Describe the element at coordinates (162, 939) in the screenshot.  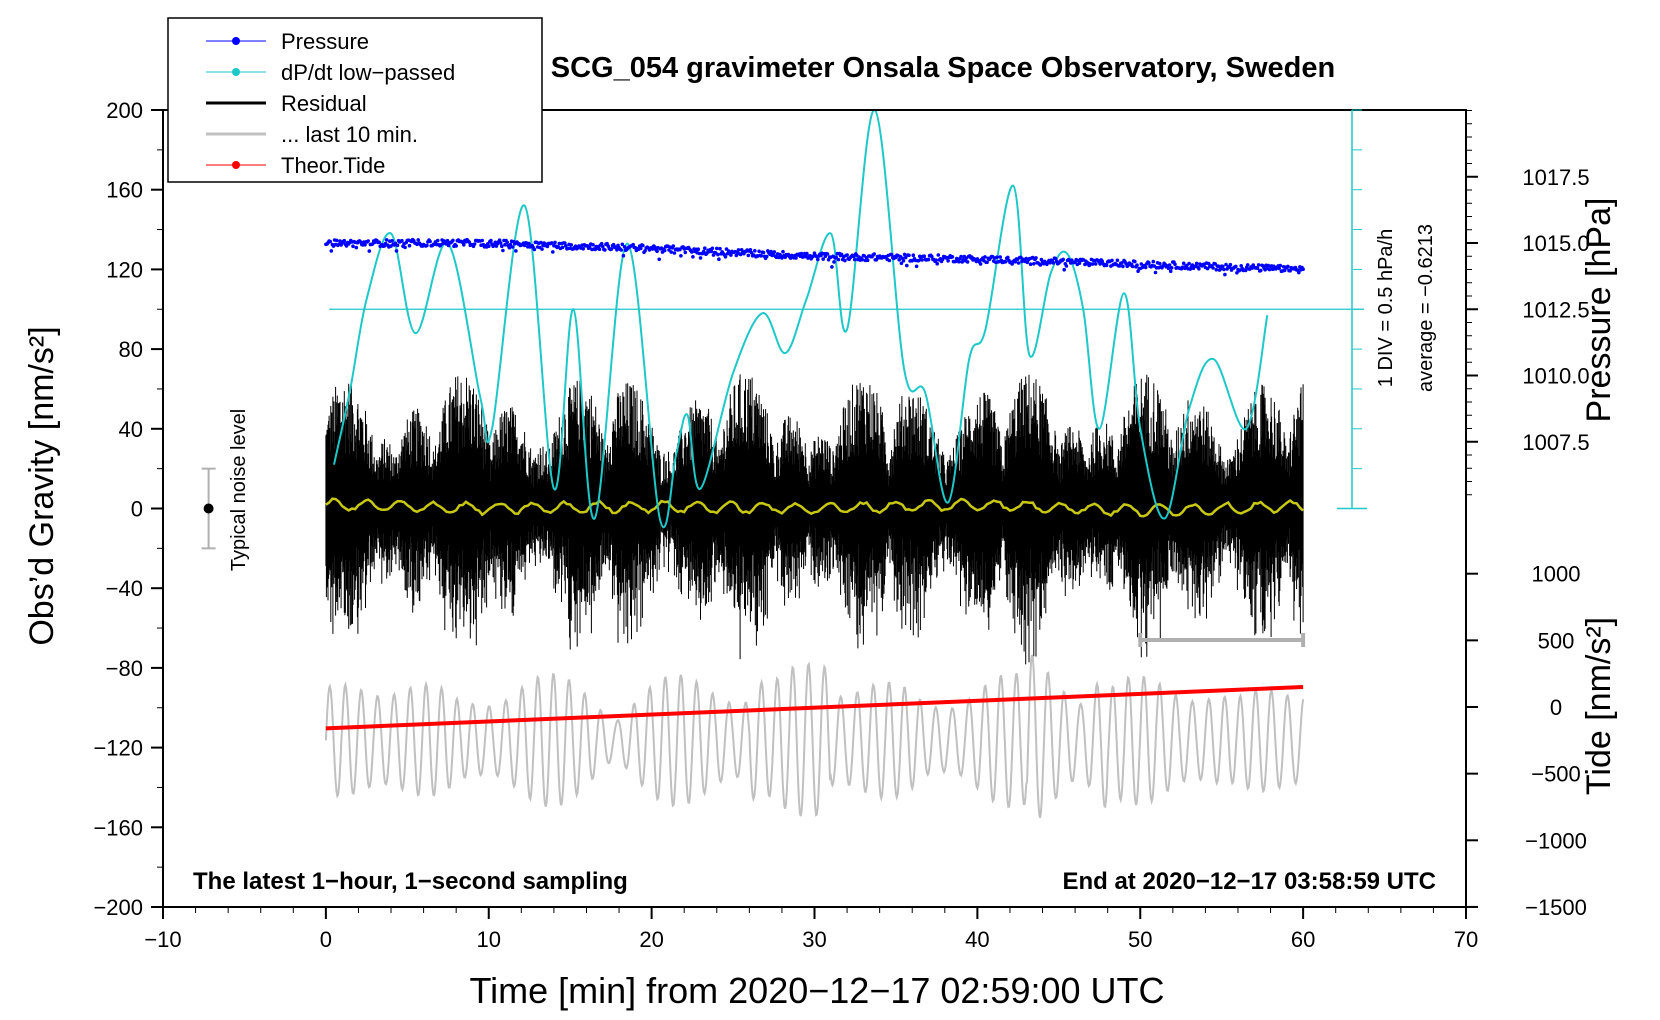
I see `x-tick-label: −10` at that location.